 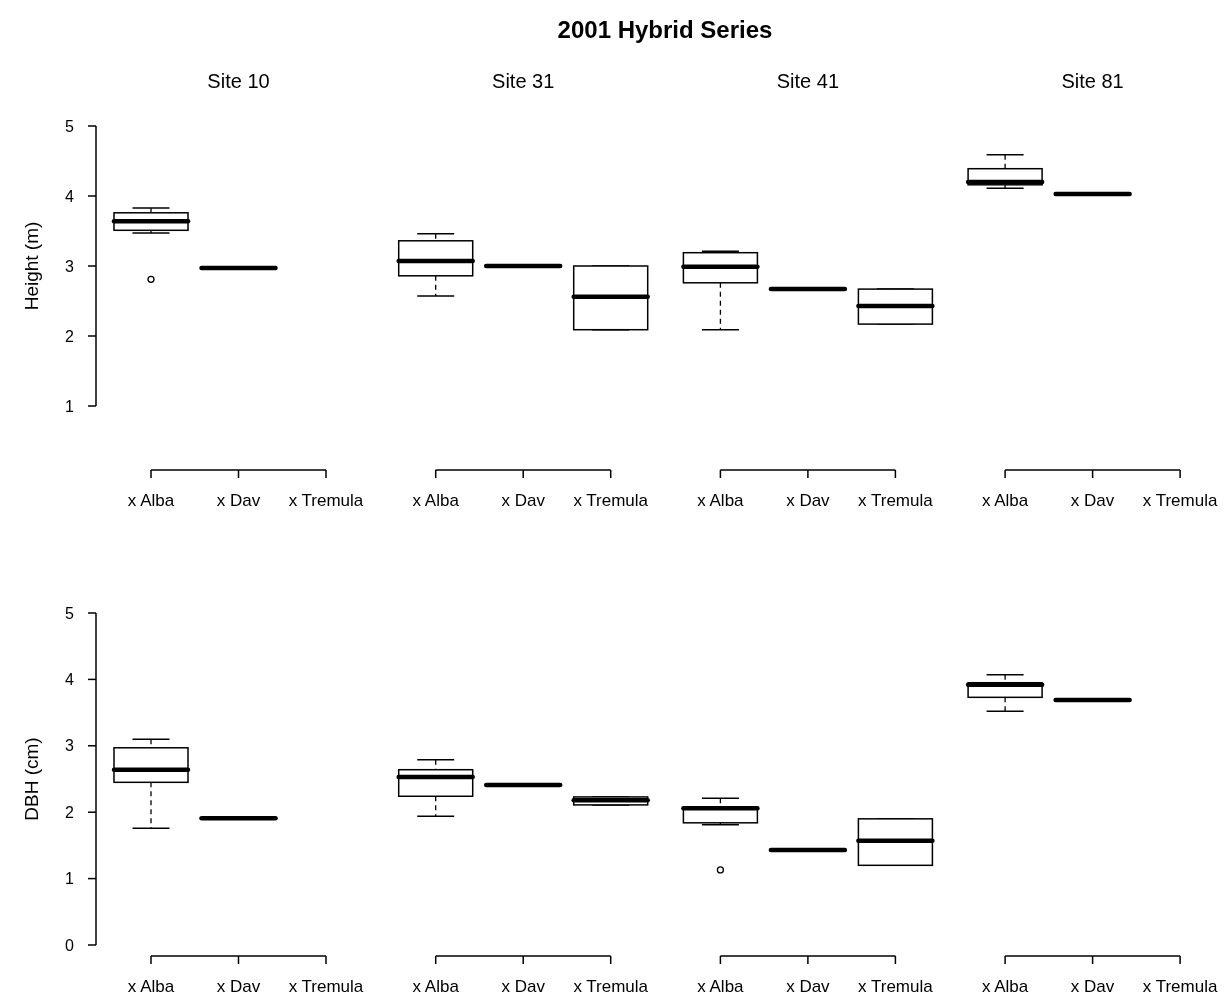 I want to click on text: 2001 Hybrid Series, so click(x=665, y=29).